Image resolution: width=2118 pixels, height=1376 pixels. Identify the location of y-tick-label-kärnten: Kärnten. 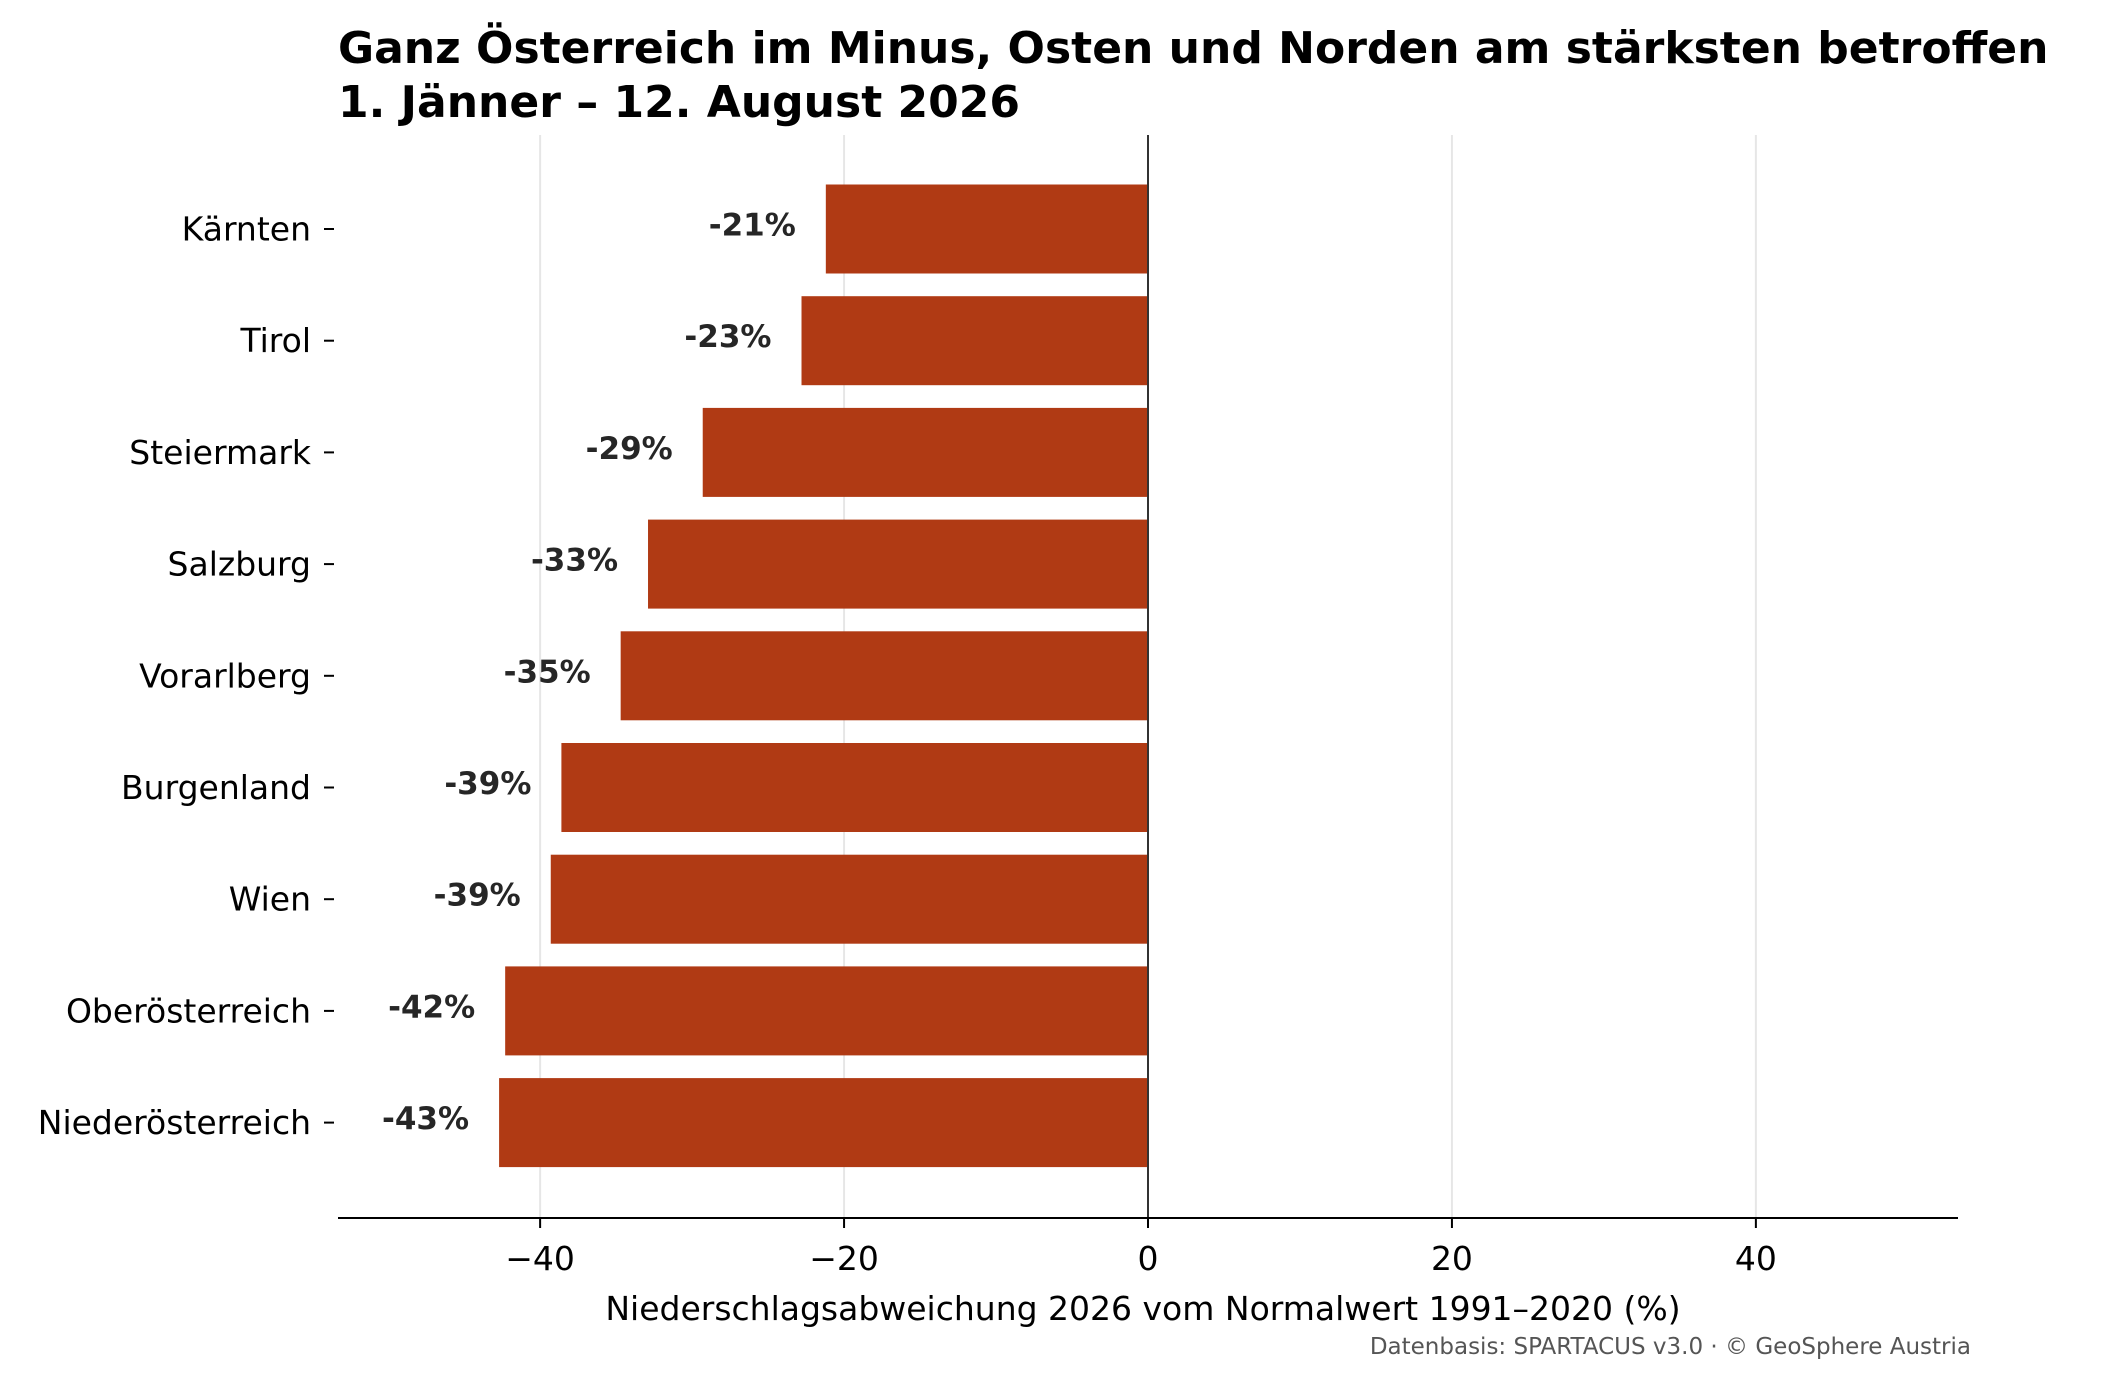
(246, 229).